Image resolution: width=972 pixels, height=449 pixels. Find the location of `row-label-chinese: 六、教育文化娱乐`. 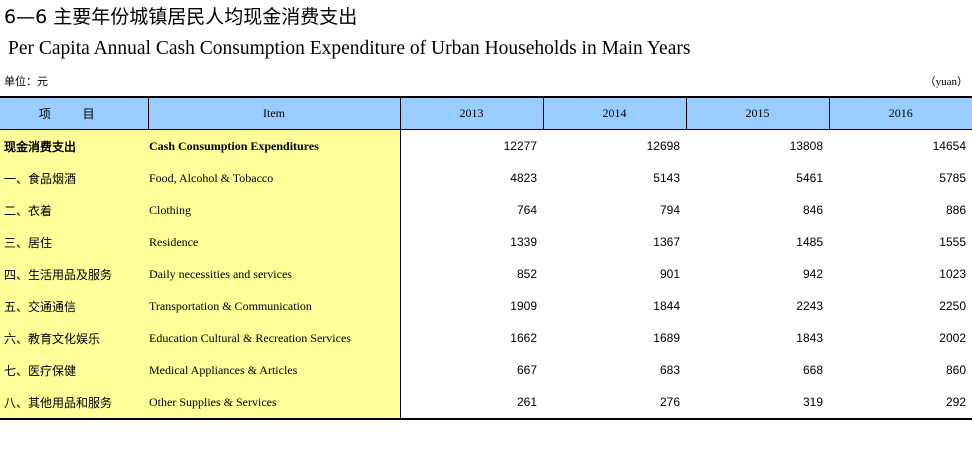

row-label-chinese: 六、教育文化娱乐 is located at coordinates (74, 338).